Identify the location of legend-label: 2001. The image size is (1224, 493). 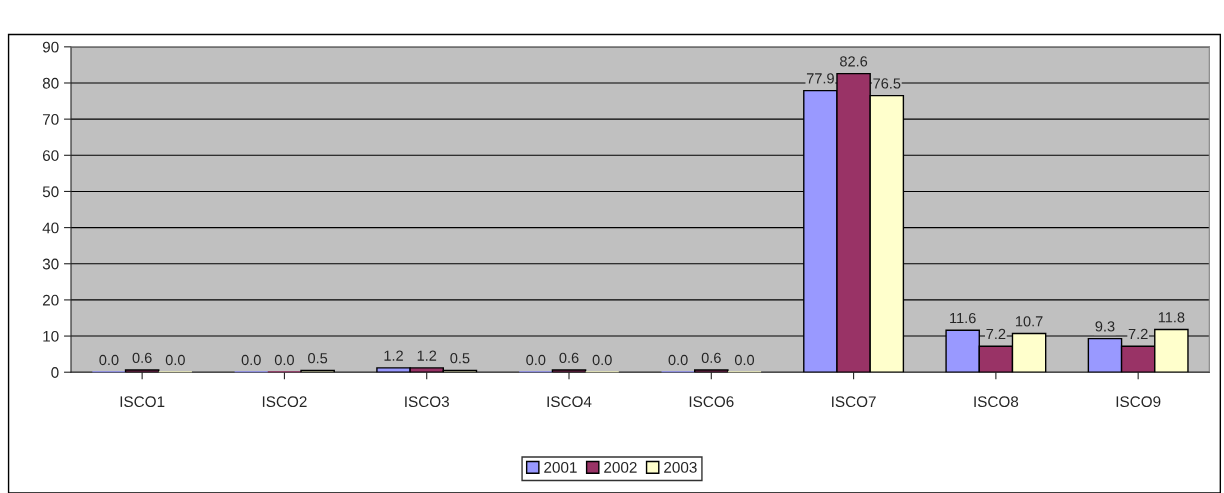
(560, 467).